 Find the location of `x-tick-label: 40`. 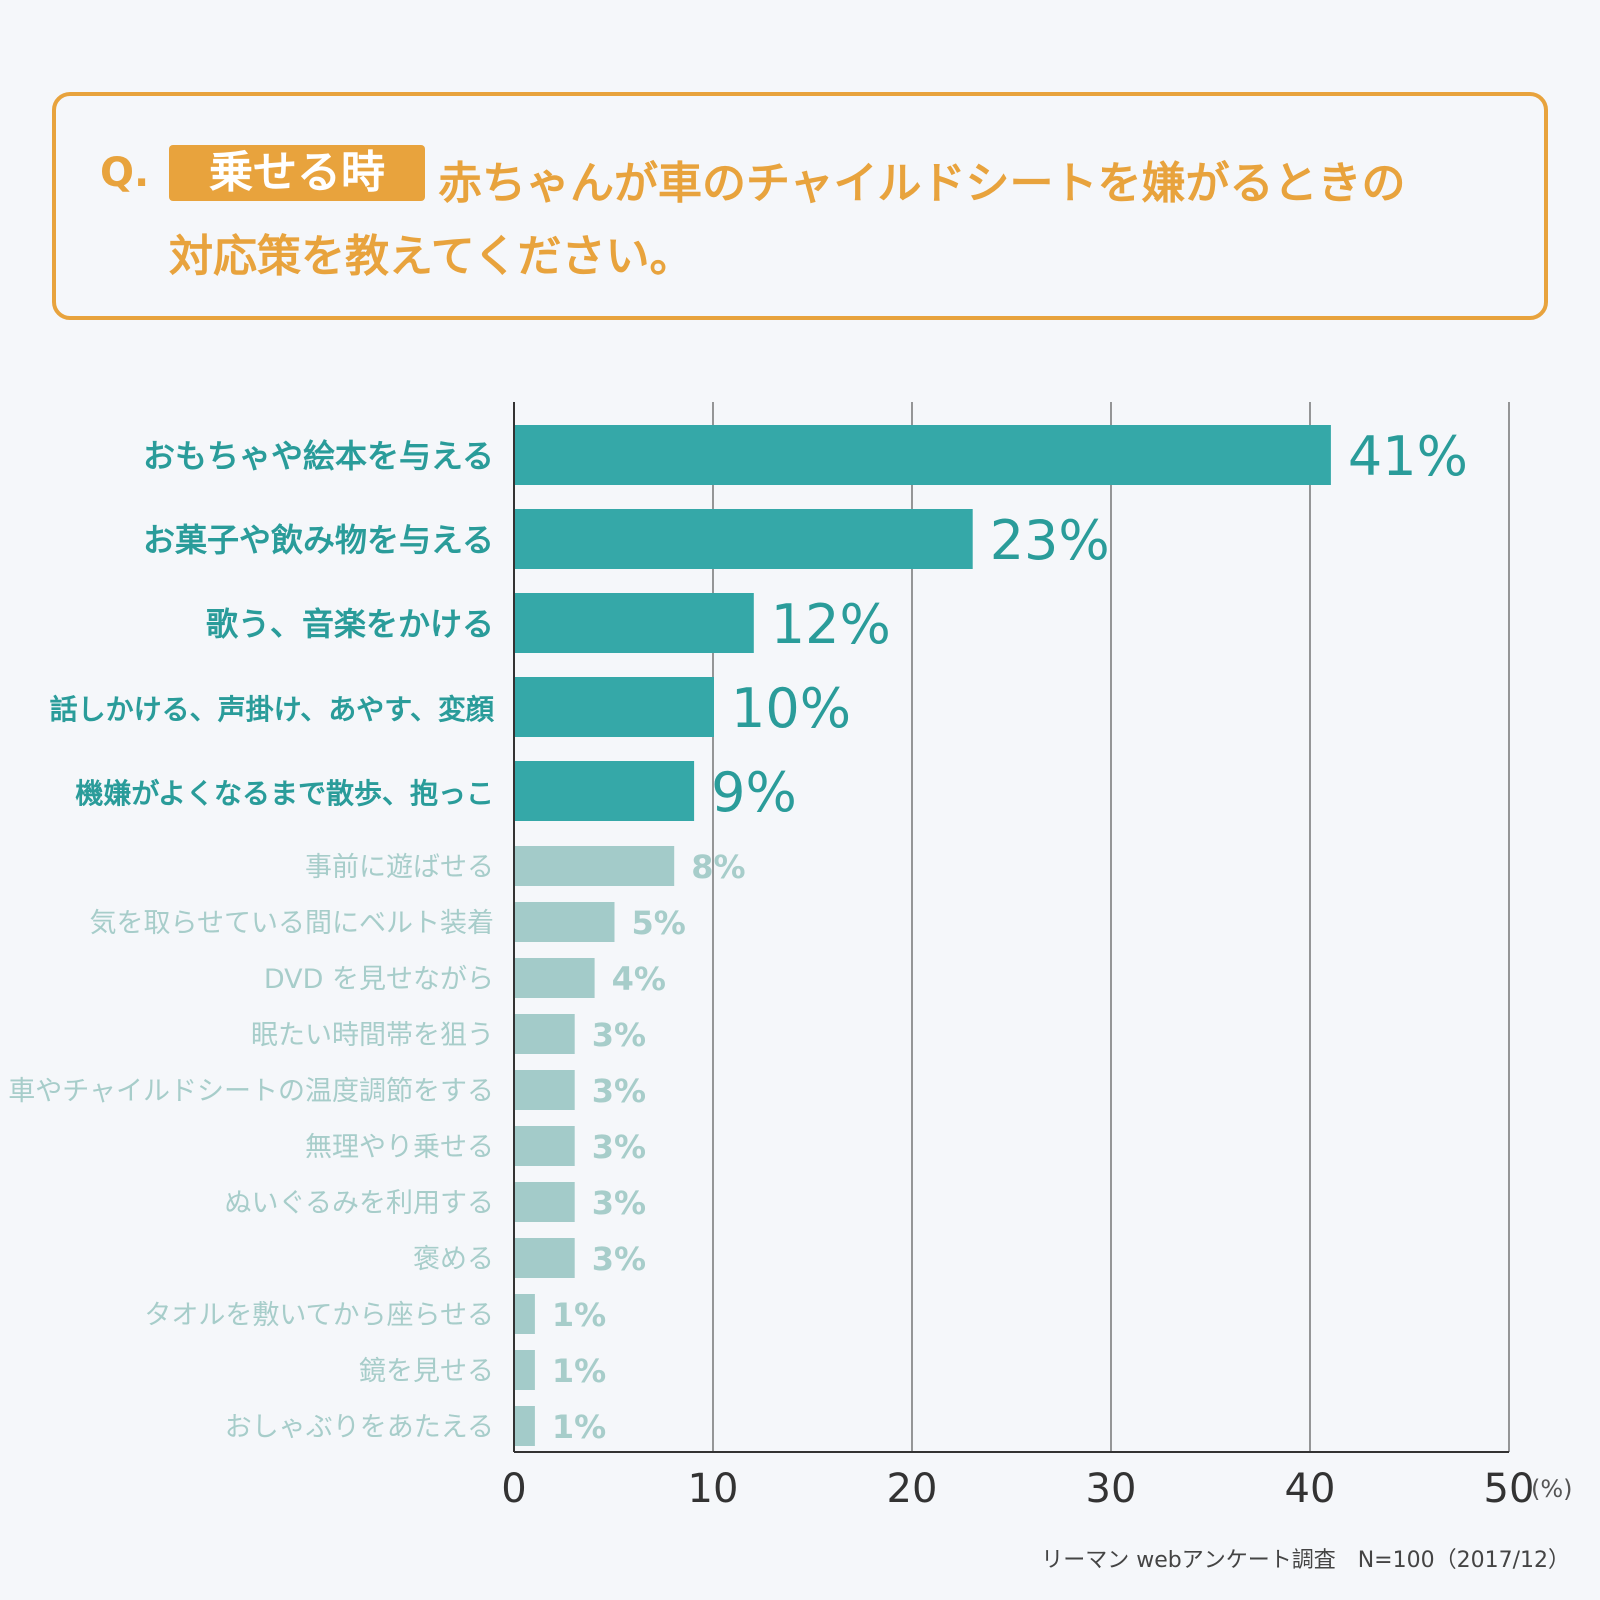

x-tick-label: 40 is located at coordinates (1310, 1489).